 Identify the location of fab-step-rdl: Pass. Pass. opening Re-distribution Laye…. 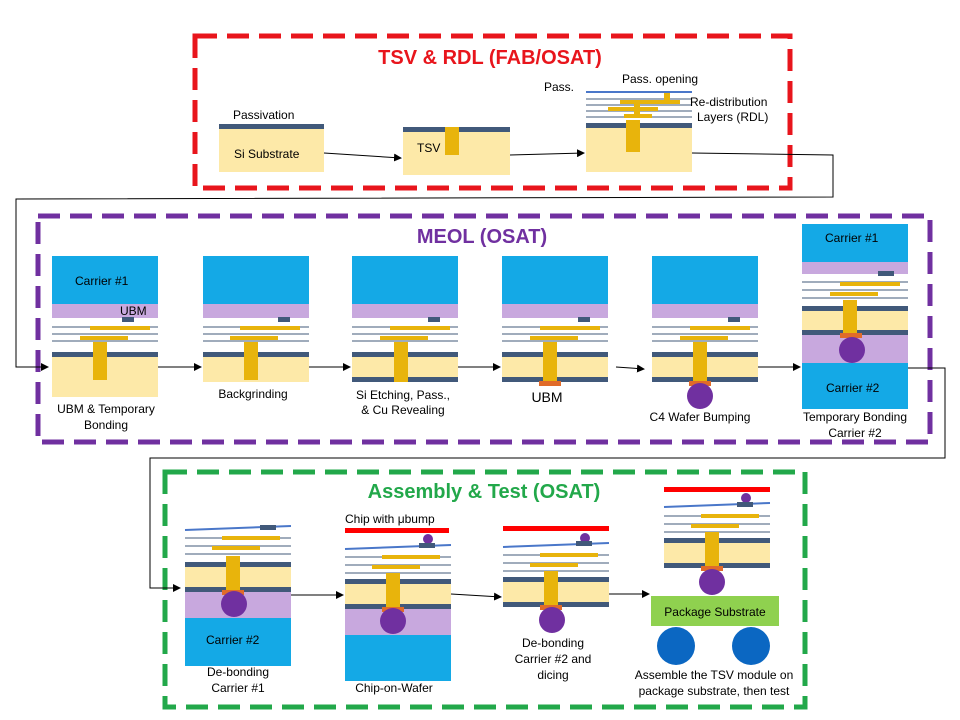
(656, 122).